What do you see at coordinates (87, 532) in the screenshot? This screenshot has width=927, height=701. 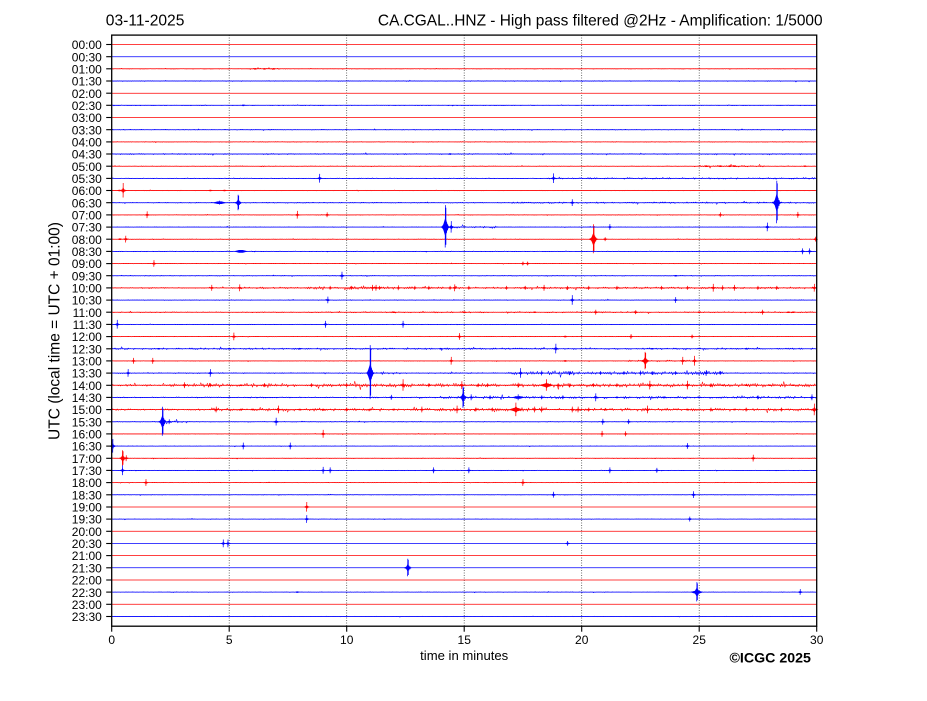 I see `svg-text: 20:00` at bounding box center [87, 532].